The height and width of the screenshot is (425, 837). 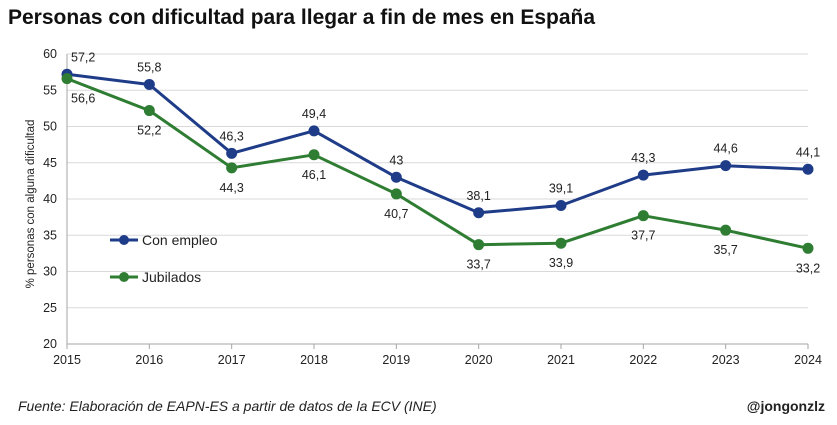 I want to click on y-tick-label: 55, so click(x=50, y=90).